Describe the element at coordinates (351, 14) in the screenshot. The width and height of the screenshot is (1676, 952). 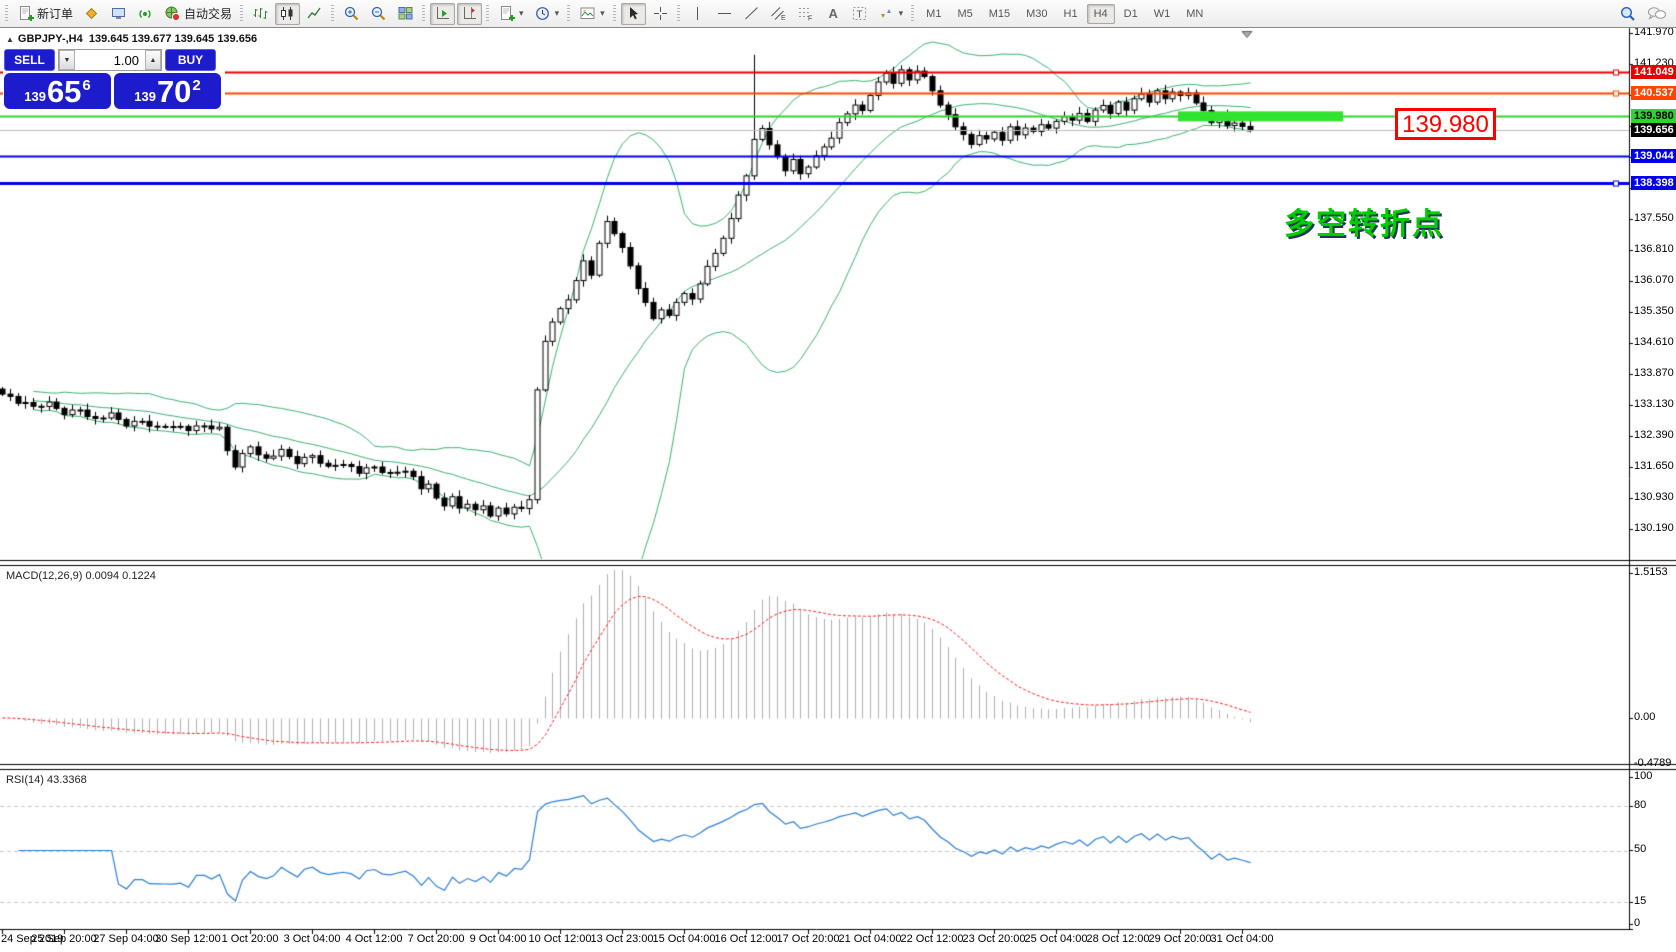
I see `zoom-in-button` at that location.